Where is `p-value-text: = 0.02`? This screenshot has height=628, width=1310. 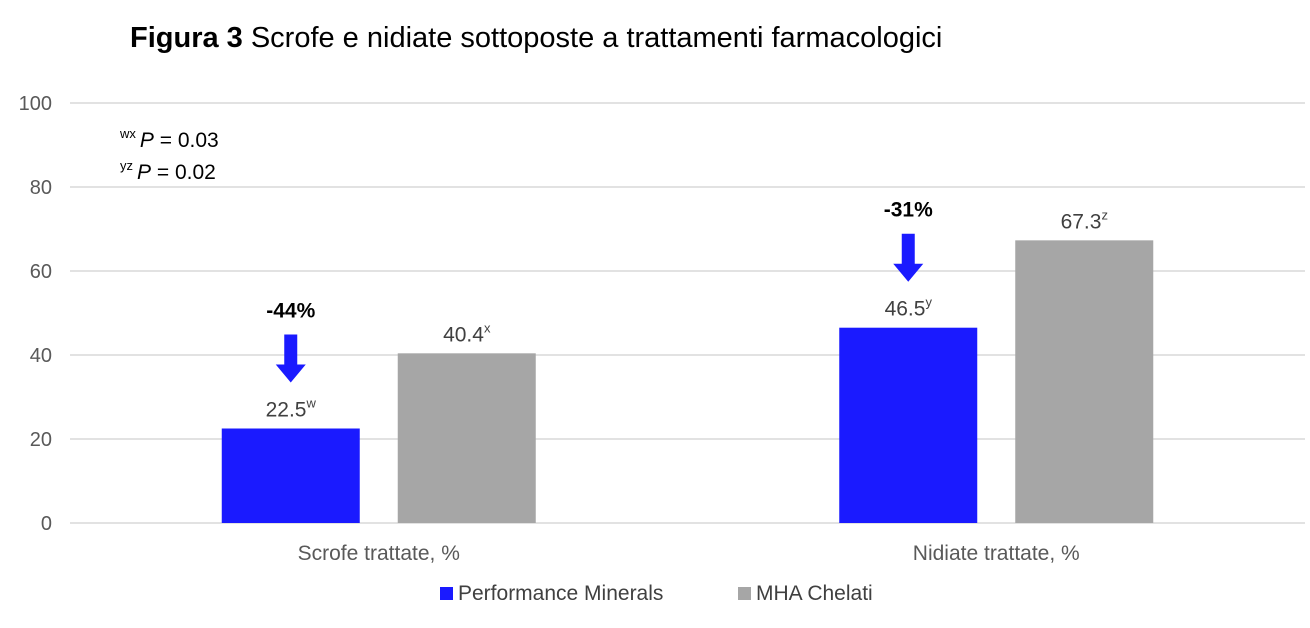
p-value-text: = 0.02 is located at coordinates (183, 172).